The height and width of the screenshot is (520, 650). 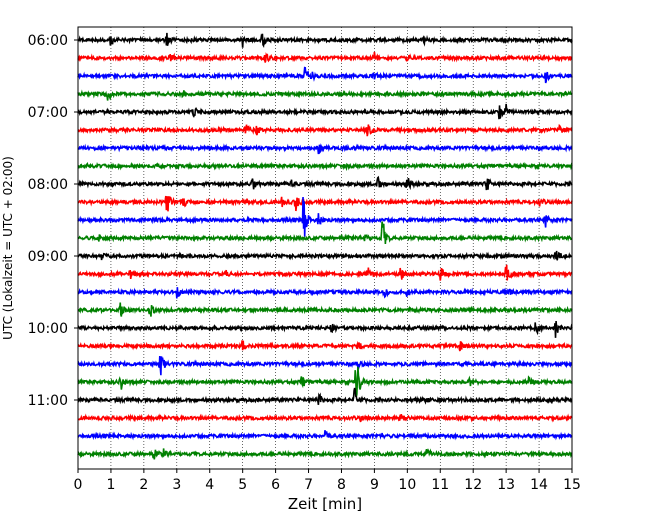 What do you see at coordinates (473, 485) in the screenshot?
I see `x-tick-label: 12` at bounding box center [473, 485].